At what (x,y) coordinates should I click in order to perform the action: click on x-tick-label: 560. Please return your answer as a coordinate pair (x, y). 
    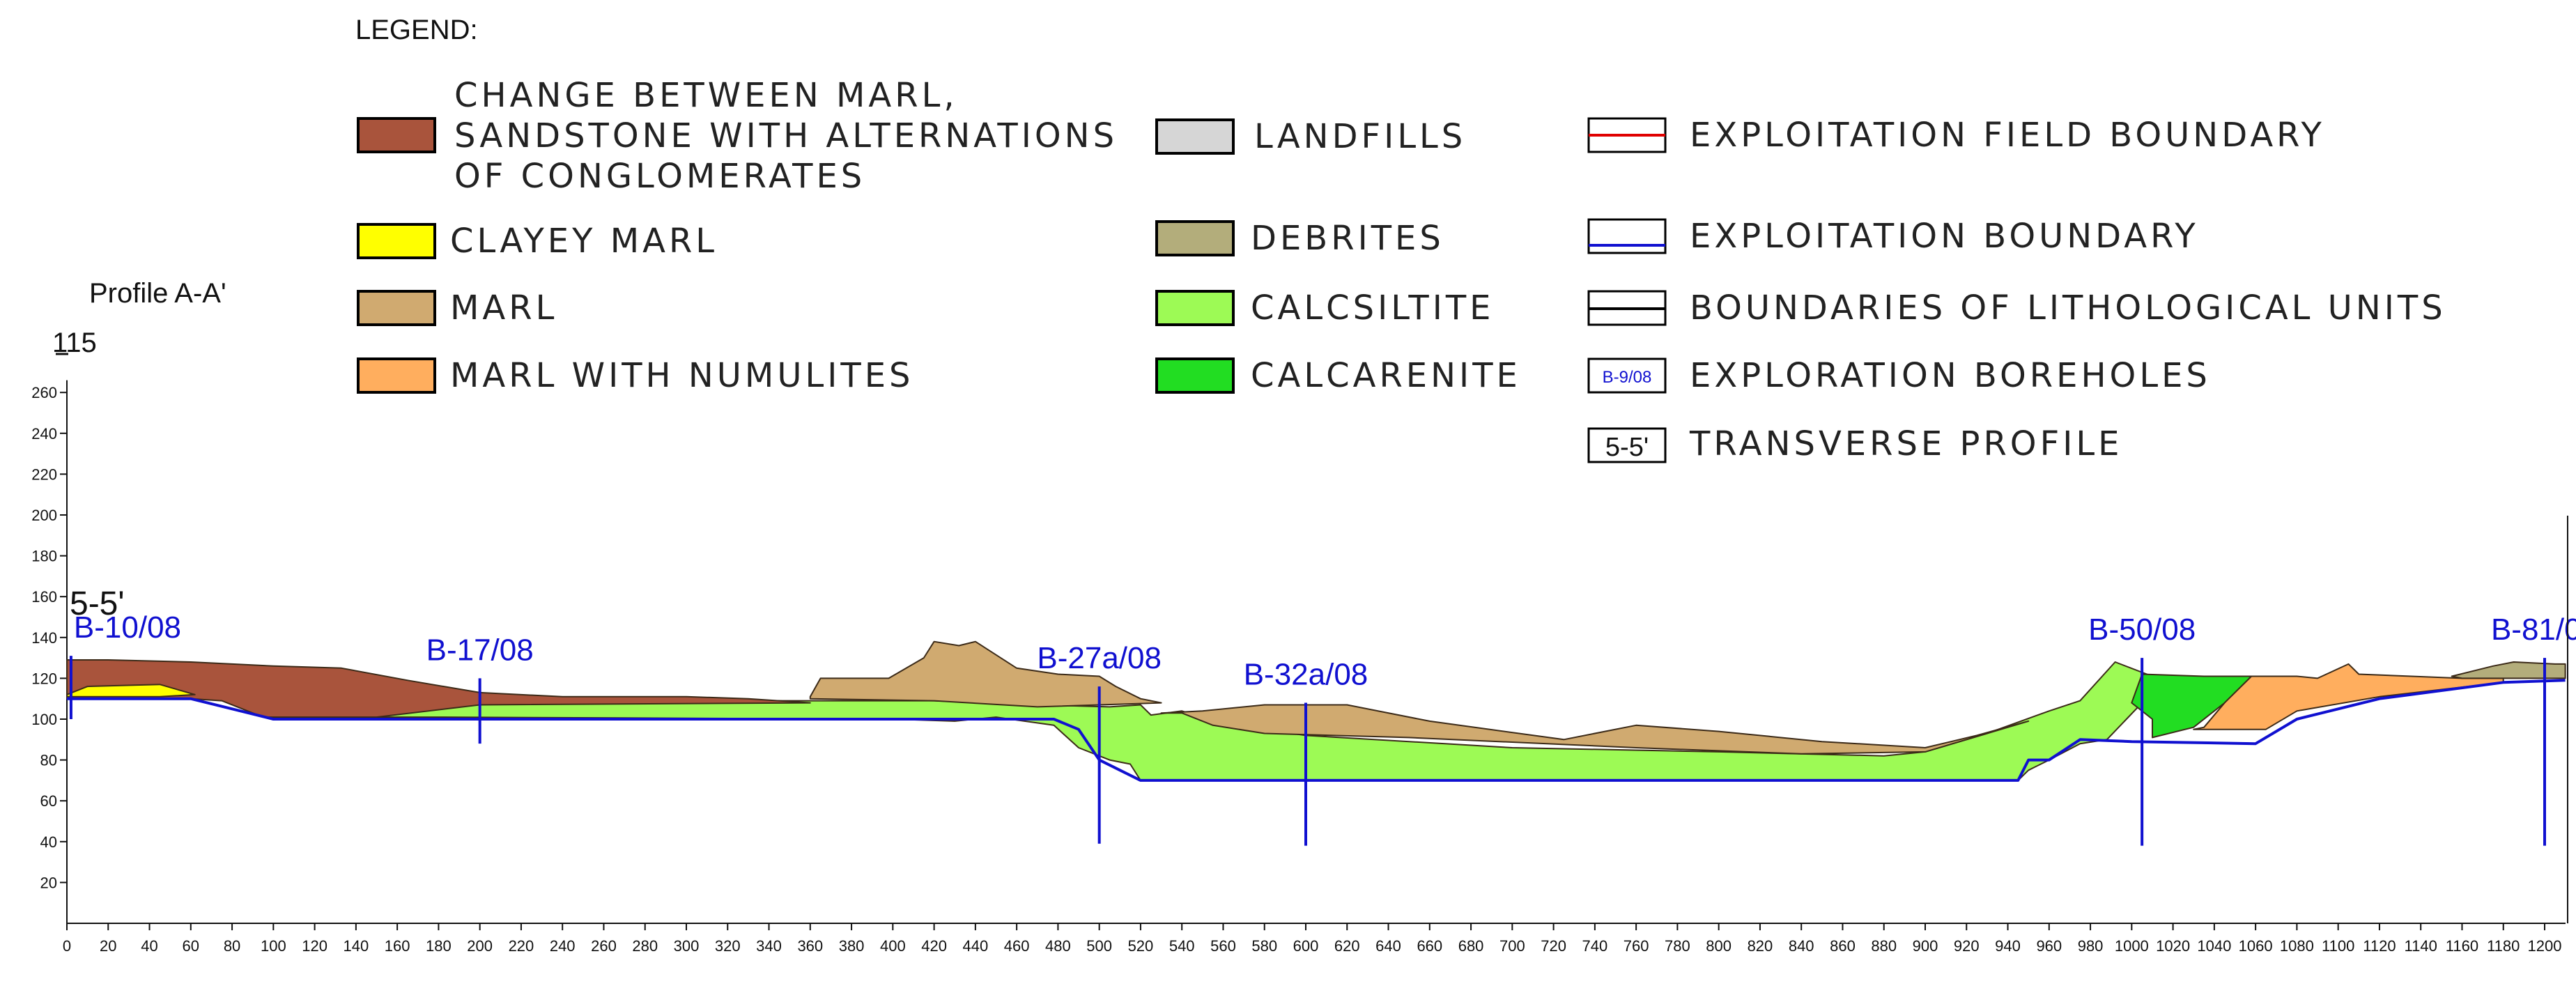
    Looking at the image, I should click on (1223, 946).